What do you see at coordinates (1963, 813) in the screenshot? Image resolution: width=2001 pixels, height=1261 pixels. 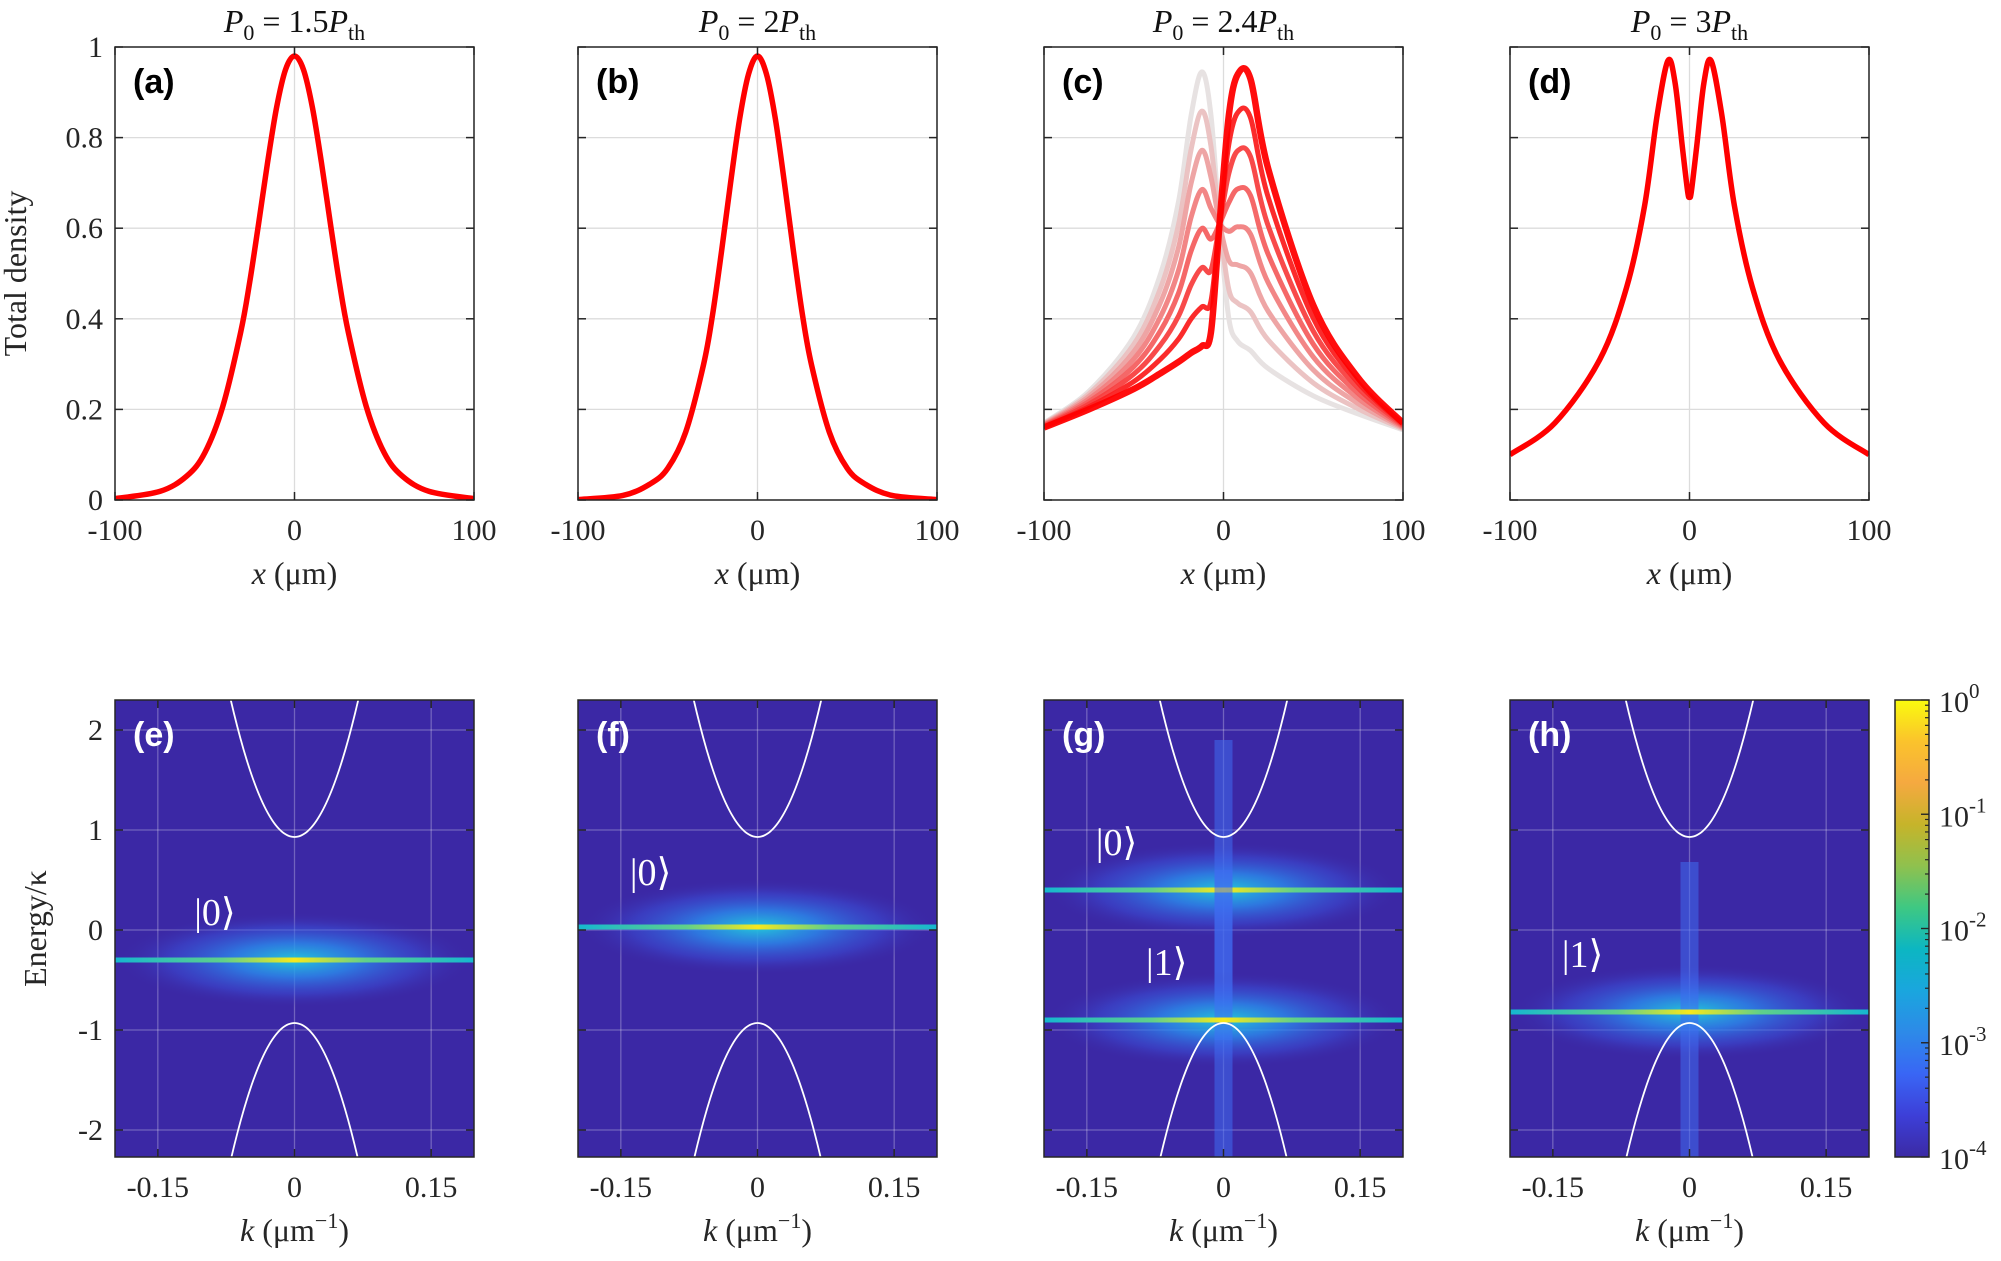 I see `colorbar-tick-label: 10⁻¹` at bounding box center [1963, 813].